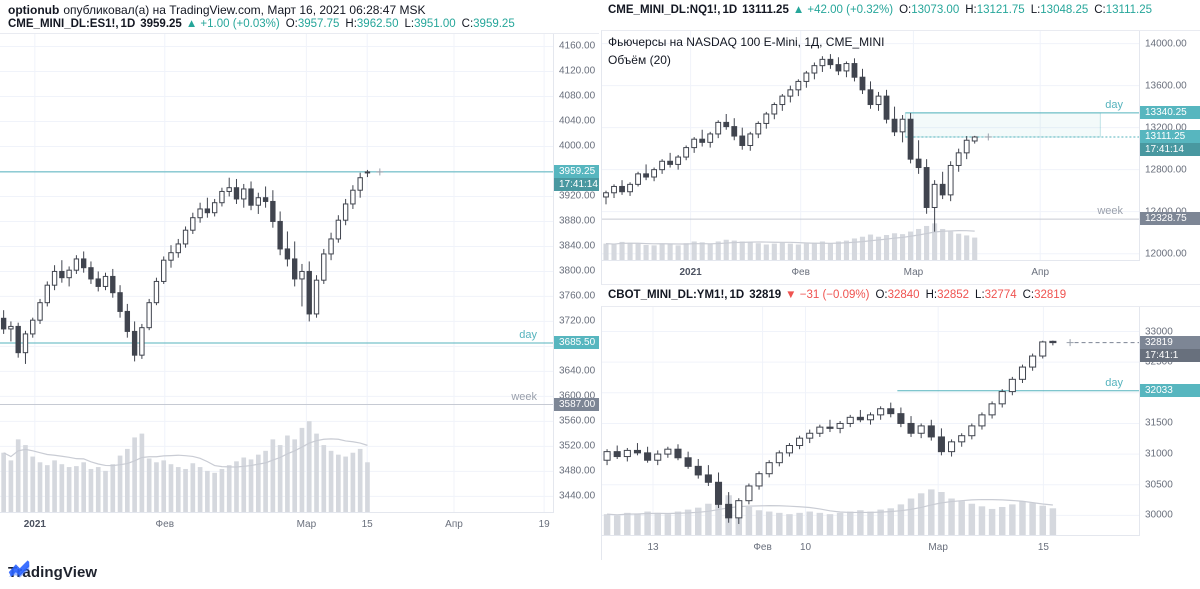 Image resolution: width=1200 pixels, height=589 pixels. I want to click on nq-symbol-link: CME_MINI_DL:NQ1!,, so click(664, 10).